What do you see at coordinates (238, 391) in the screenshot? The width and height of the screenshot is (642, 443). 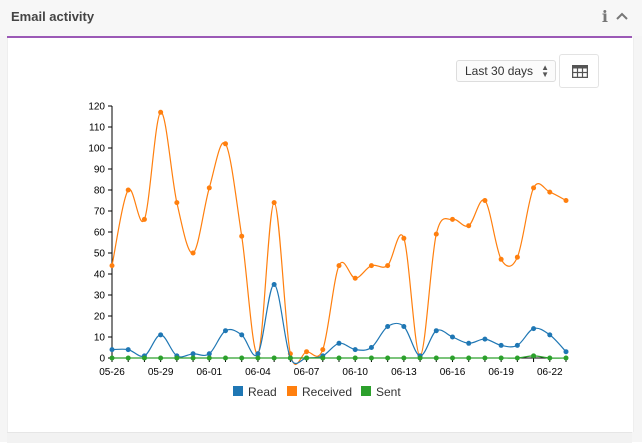 I see `legend-swatch-read` at bounding box center [238, 391].